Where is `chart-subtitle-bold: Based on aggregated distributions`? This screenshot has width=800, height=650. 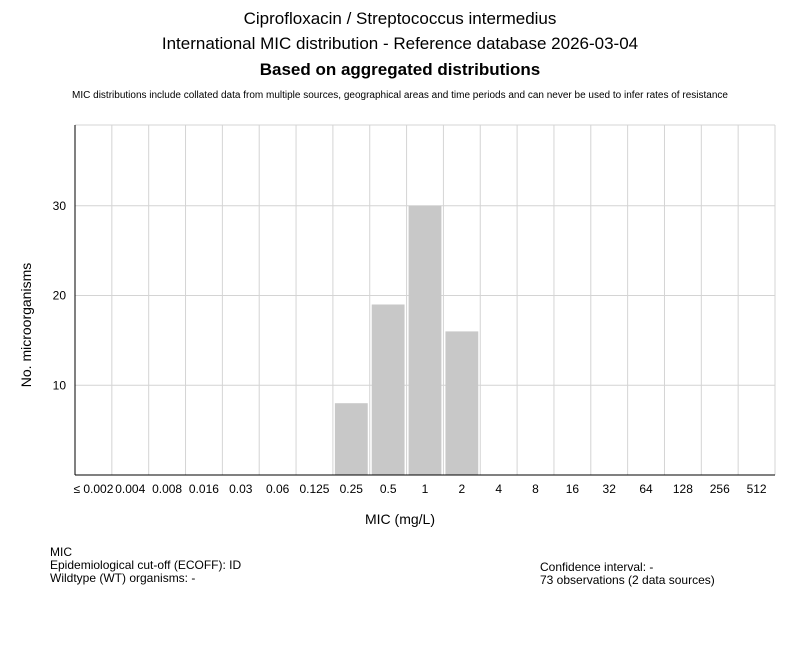
chart-subtitle-bold: Based on aggregated distributions is located at coordinates (400, 69).